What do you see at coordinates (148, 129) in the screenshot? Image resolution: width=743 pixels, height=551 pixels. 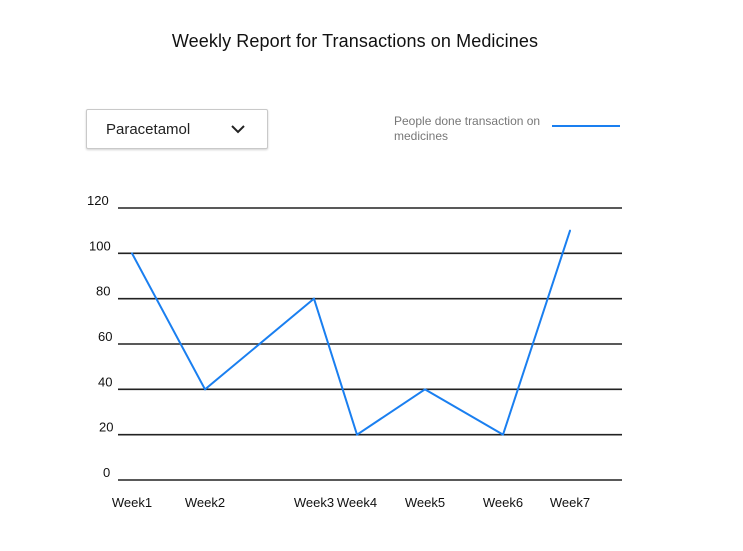 I see `medicine-select-value: Paracetamol` at bounding box center [148, 129].